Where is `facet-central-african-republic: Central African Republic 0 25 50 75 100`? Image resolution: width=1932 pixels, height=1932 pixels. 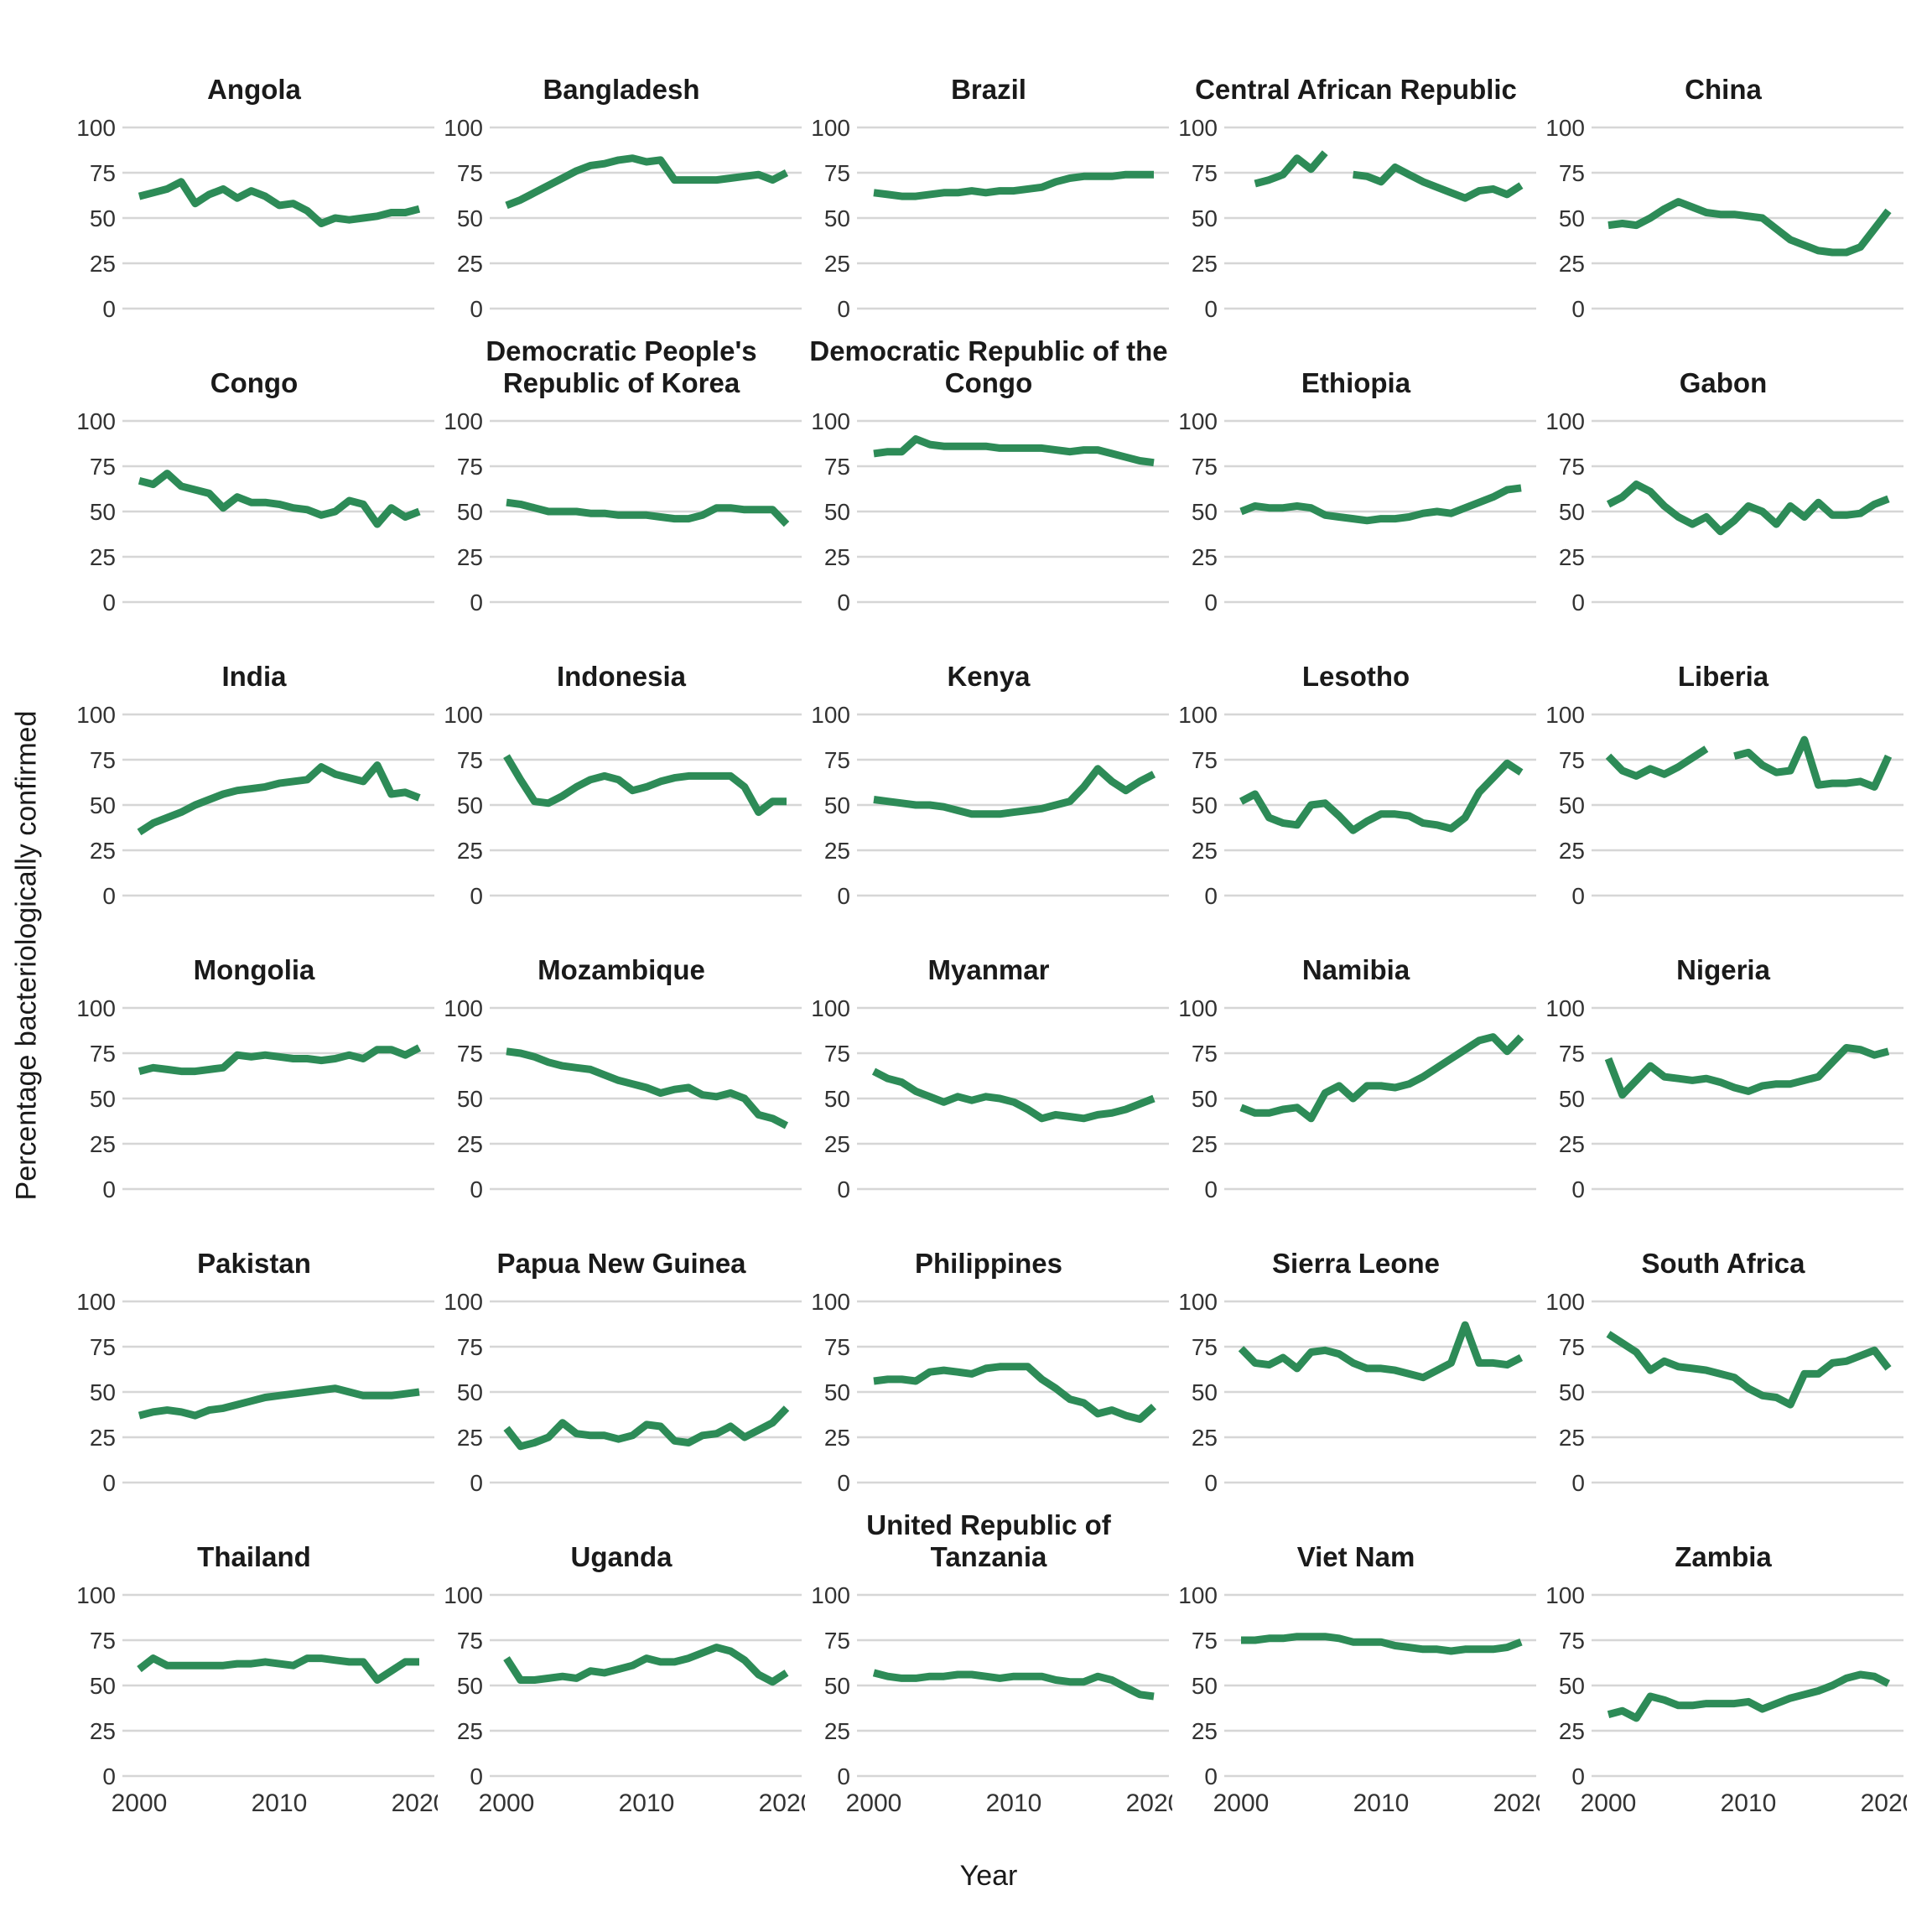 facet-central-african-republic: Central African Republic 0 25 50 75 100 is located at coordinates (1356, 177).